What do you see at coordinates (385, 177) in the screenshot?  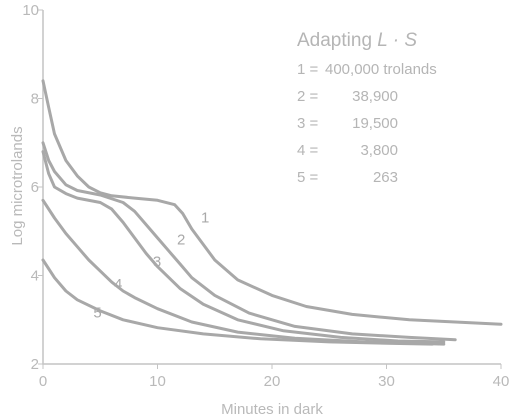 I see `legend-entry-value: 263` at bounding box center [385, 177].